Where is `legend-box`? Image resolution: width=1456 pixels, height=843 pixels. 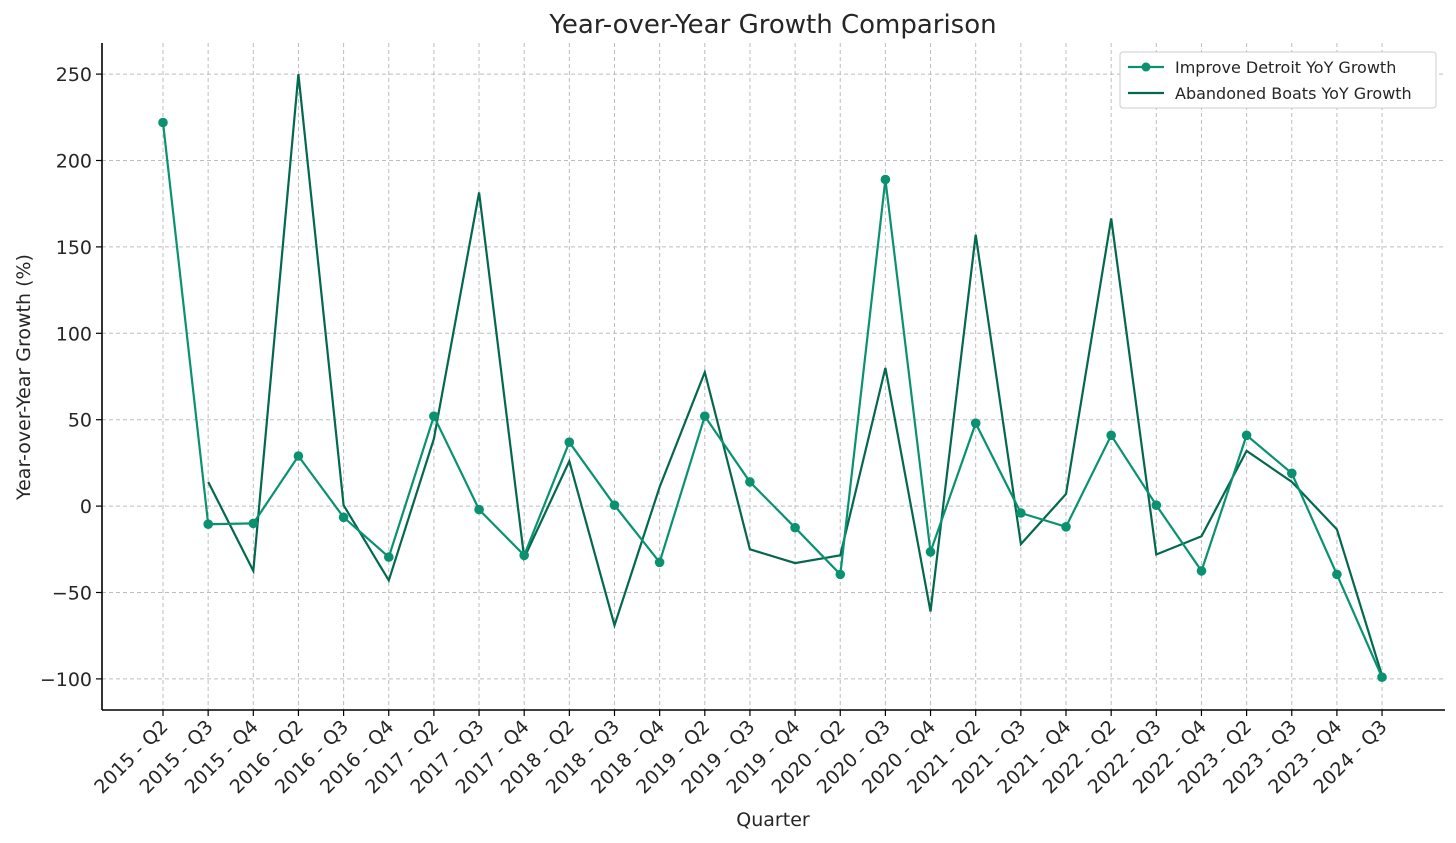 legend-box is located at coordinates (1278, 80).